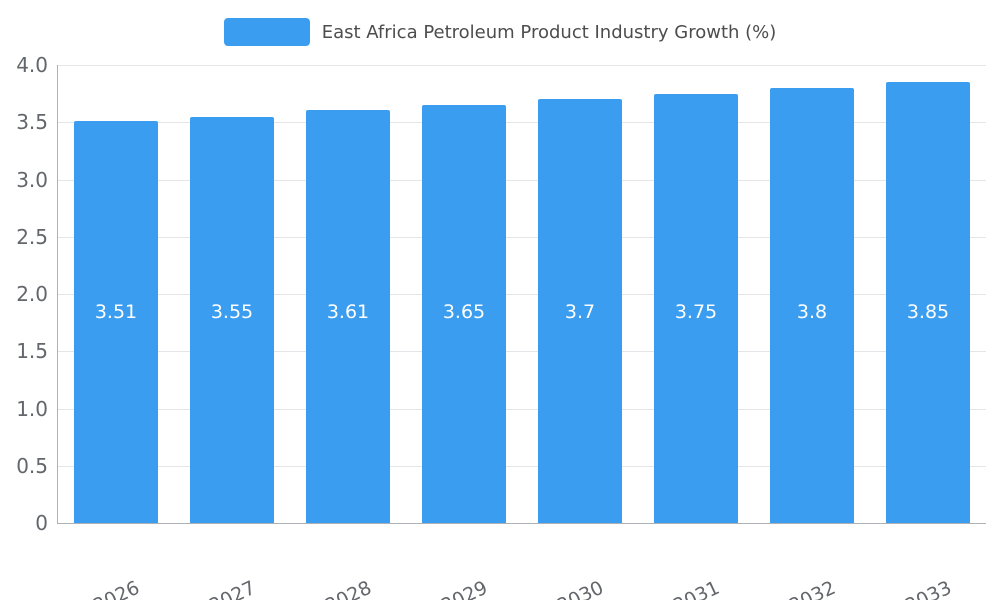  I want to click on legend-swatch, so click(266, 32).